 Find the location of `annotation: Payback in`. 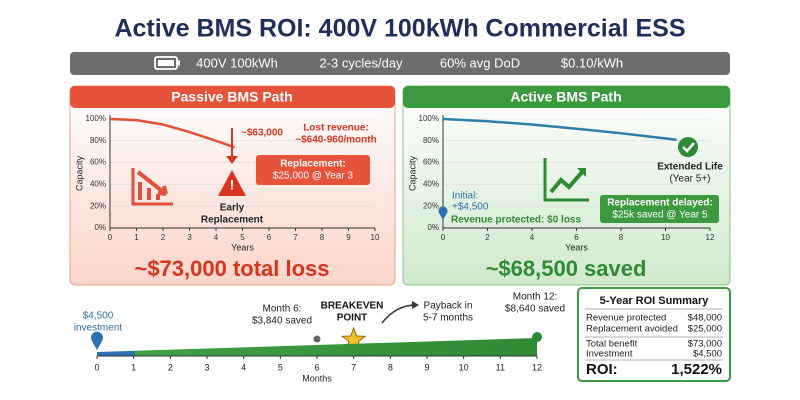

annotation: Payback in is located at coordinates (448, 306).